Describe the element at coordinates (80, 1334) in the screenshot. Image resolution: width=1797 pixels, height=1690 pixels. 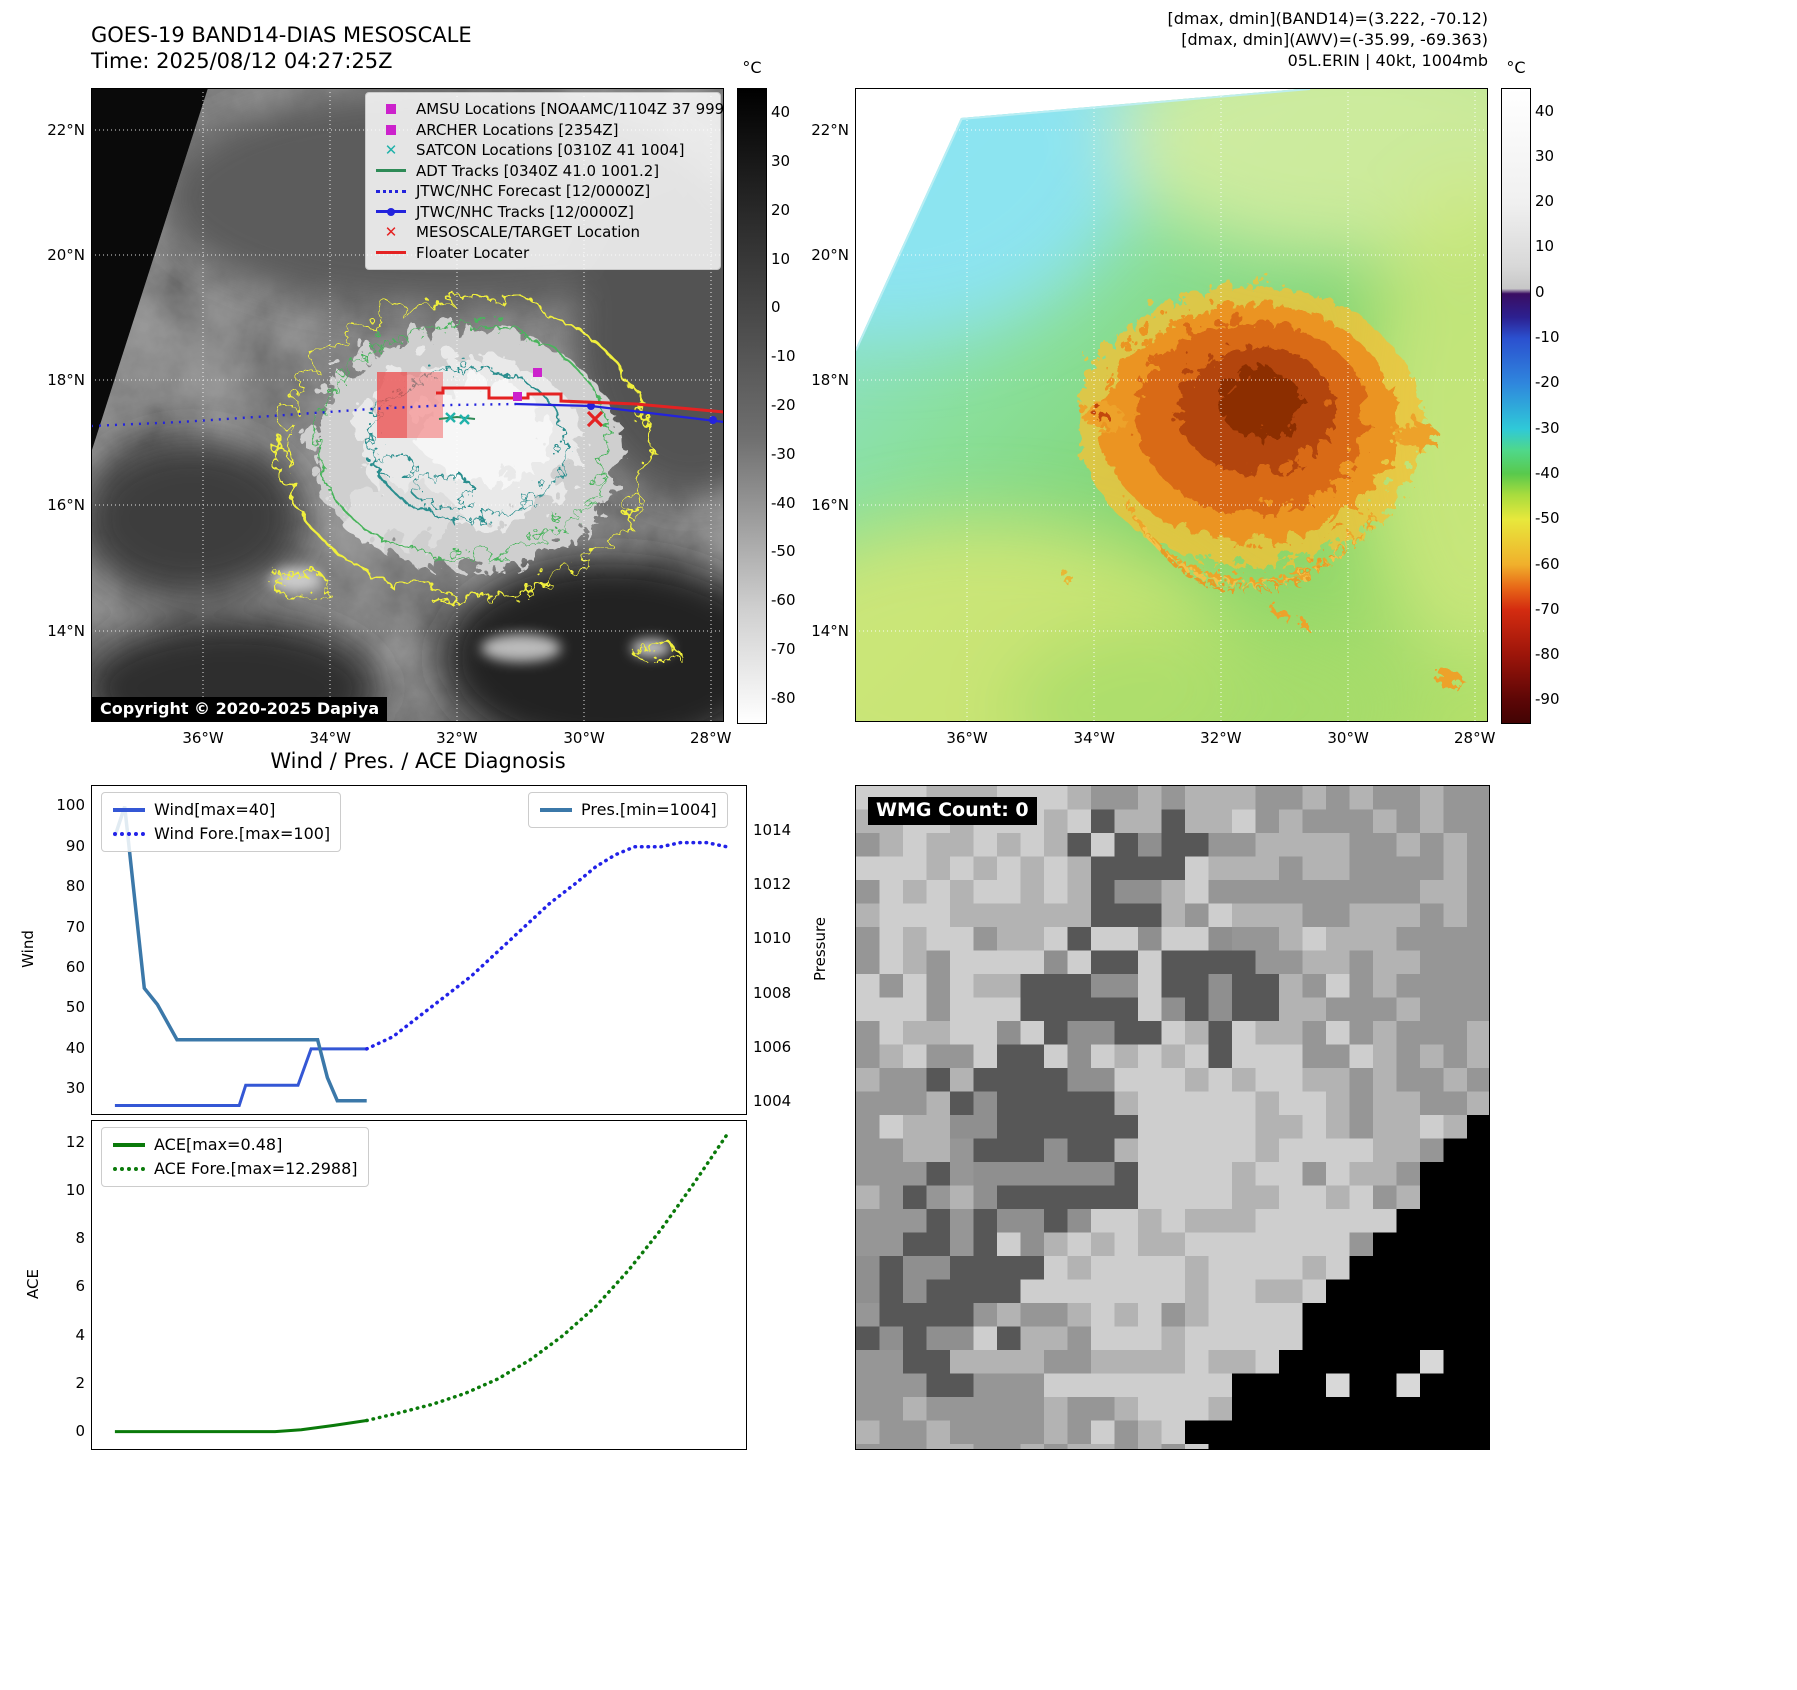
I see `tick-label: 4` at that location.